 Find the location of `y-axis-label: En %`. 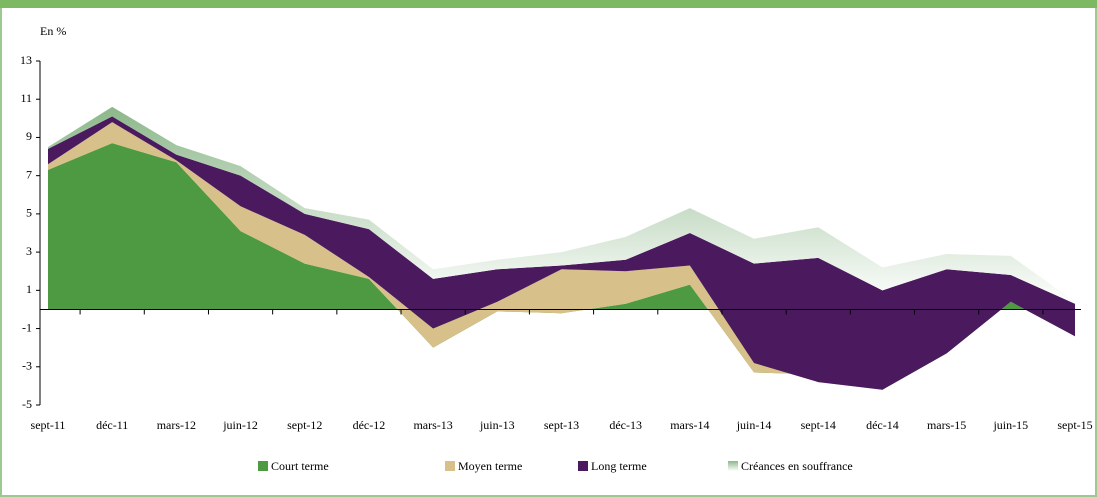

y-axis-label: En % is located at coordinates (53, 31).